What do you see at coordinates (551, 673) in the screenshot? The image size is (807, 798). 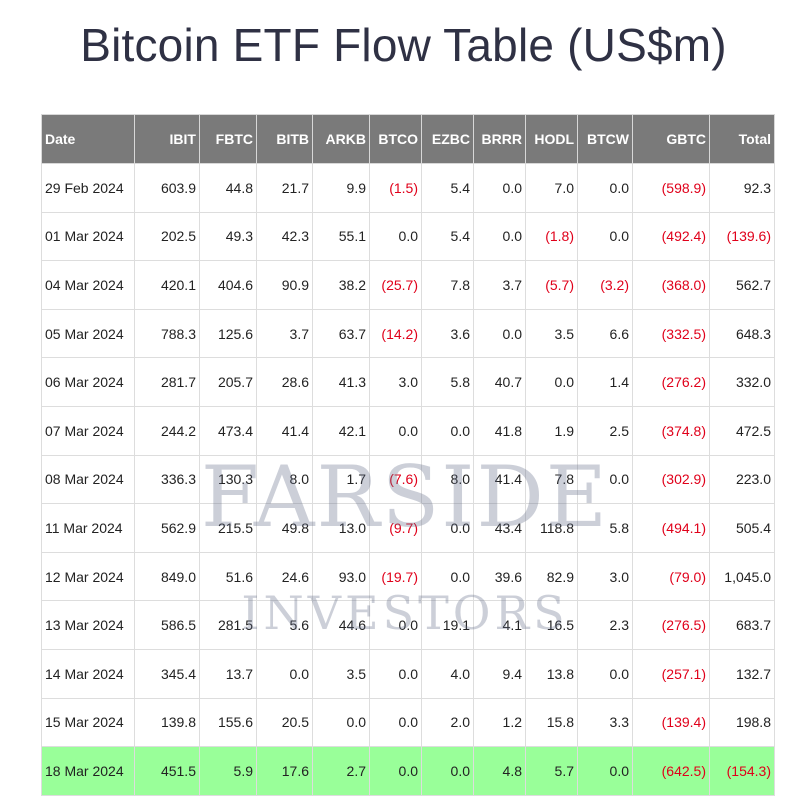 I see `flow-cell-hodl: 13.8` at bounding box center [551, 673].